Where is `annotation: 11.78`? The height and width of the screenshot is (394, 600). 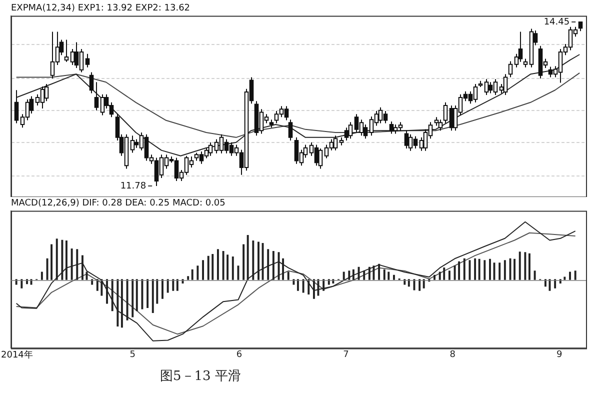 annotation: 11.78 is located at coordinates (133, 186).